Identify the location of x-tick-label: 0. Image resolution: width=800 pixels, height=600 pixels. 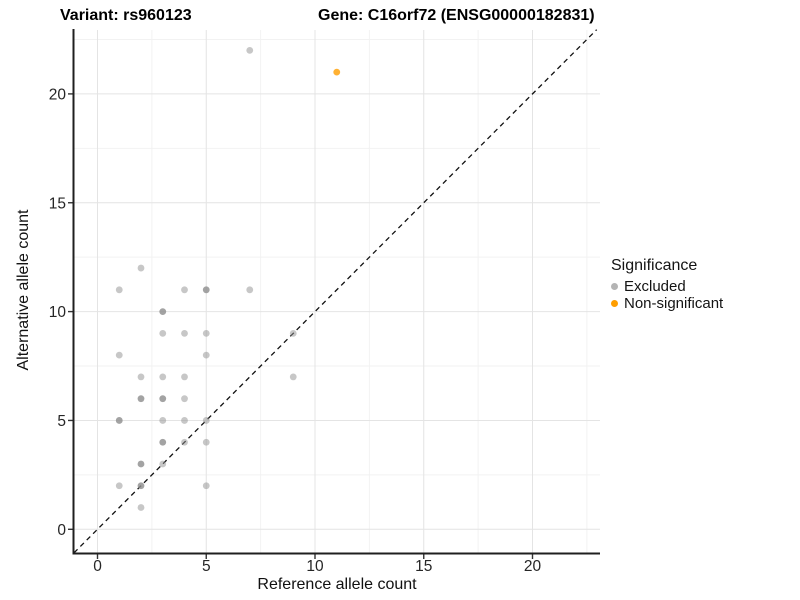
(97, 566).